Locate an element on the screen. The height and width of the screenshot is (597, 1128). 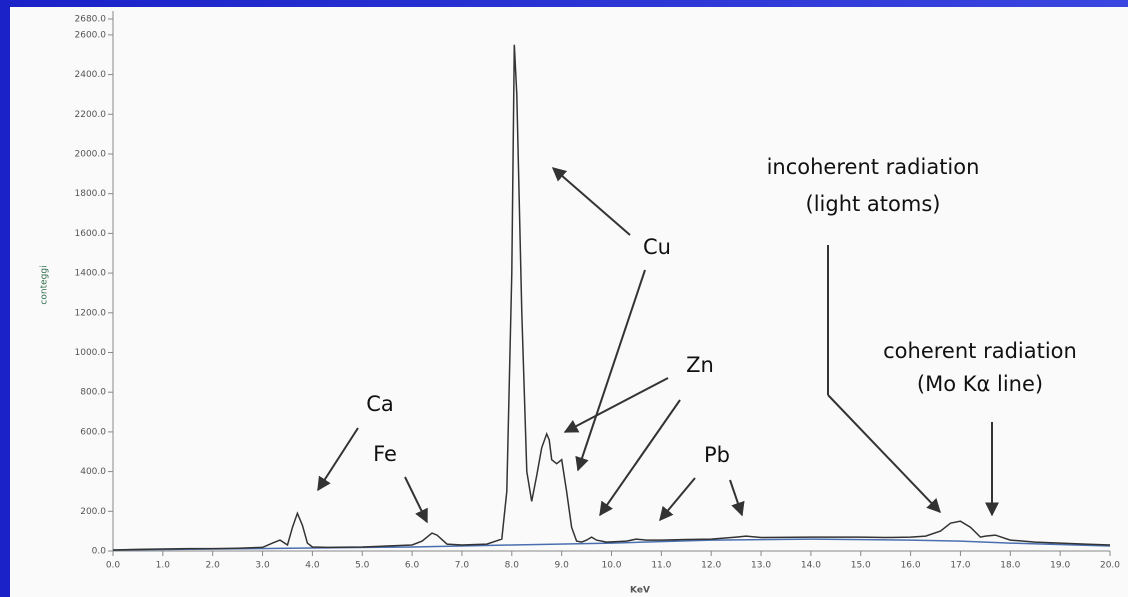
y-tick-label: 2000.0 is located at coordinates (91, 154).